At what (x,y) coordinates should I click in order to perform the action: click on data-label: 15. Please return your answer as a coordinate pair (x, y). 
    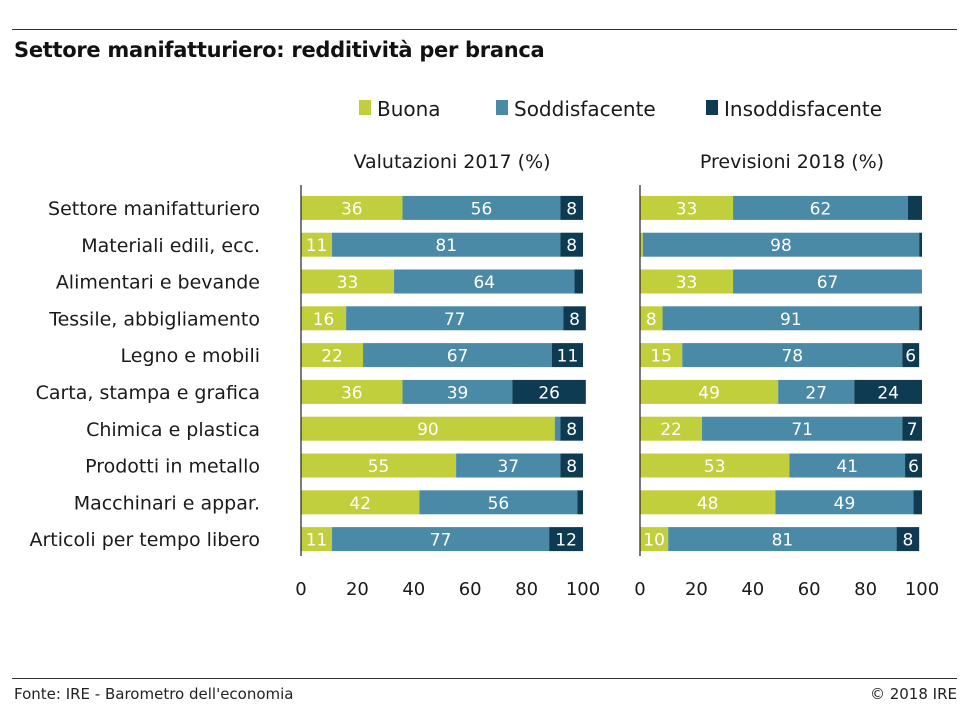
    Looking at the image, I should click on (661, 357).